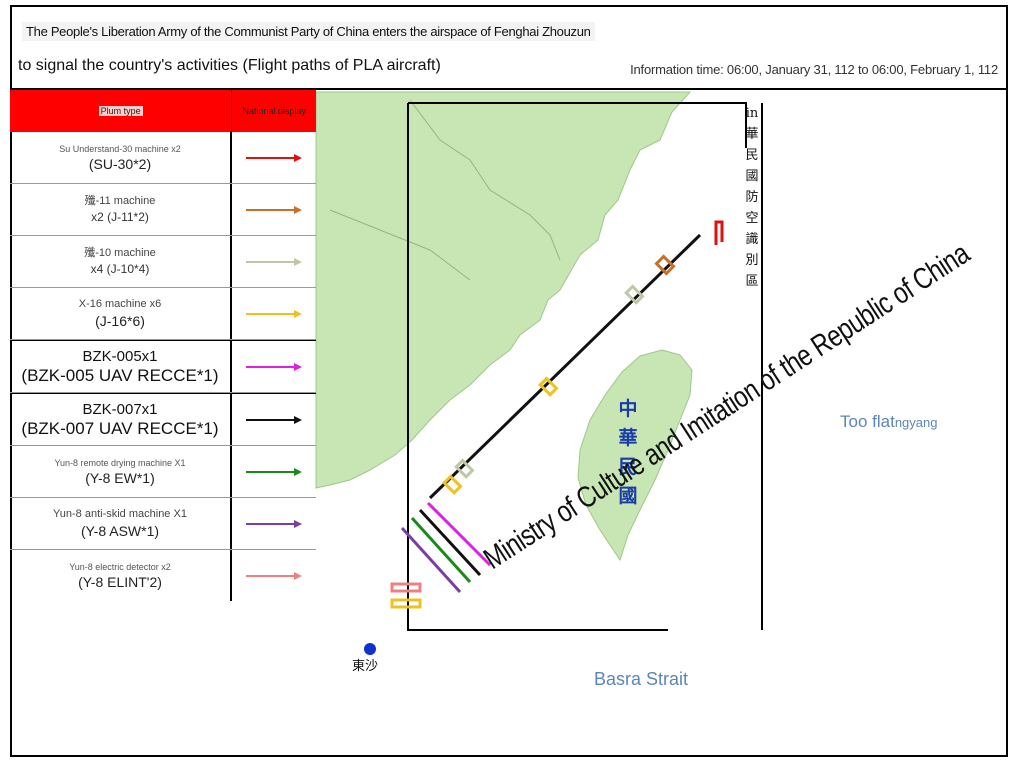 This screenshot has width=1024, height=769. I want to click on legend-item-line2: x2 (J-11*2), so click(120, 217).